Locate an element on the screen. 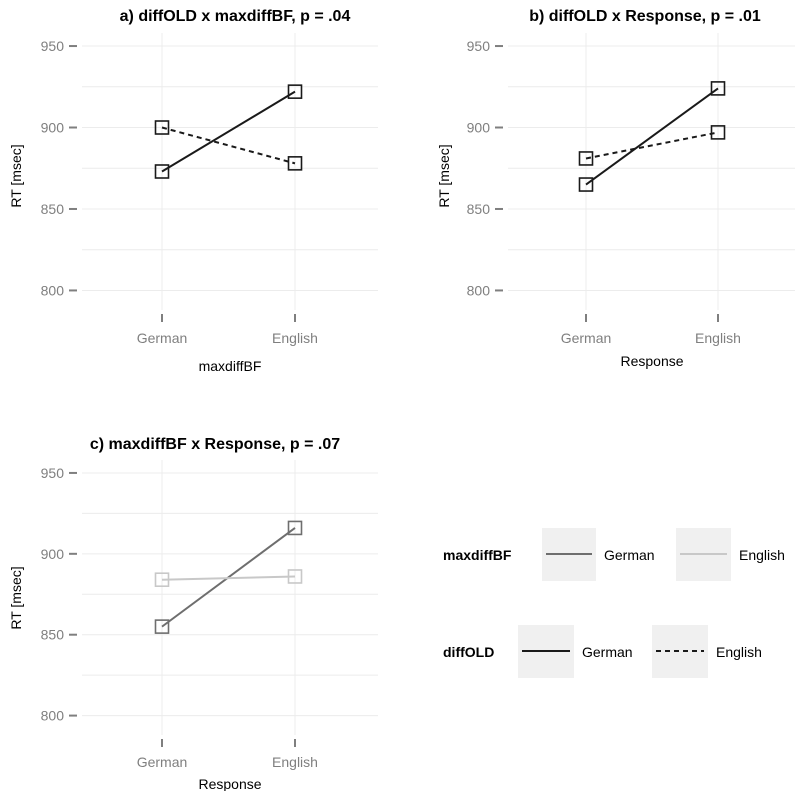 The width and height of the screenshot is (795, 791). panel-a-ytick-label: 800 is located at coordinates (53, 290).